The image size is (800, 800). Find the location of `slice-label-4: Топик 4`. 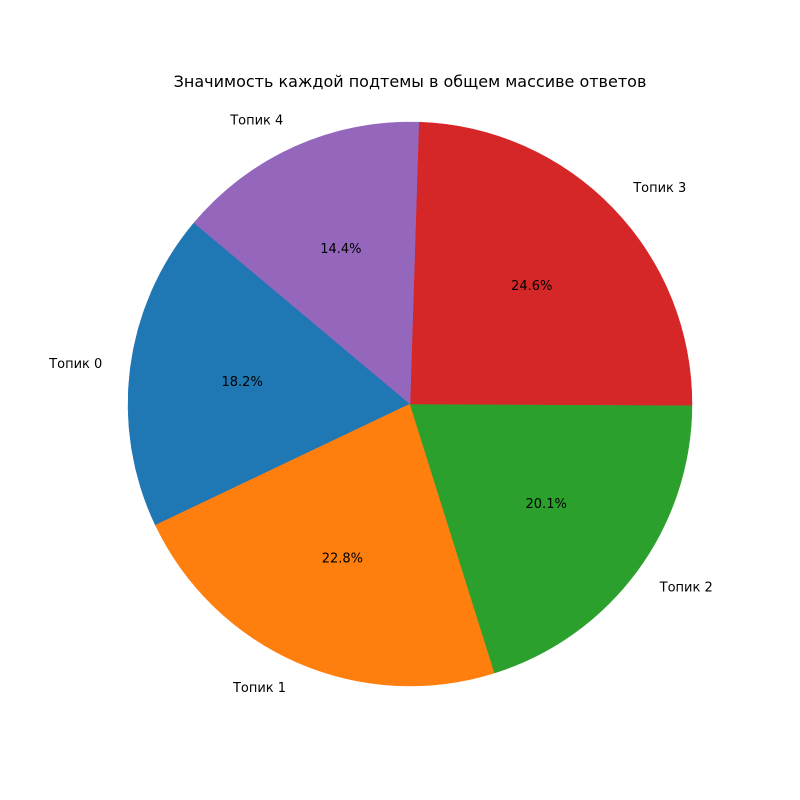

slice-label-4: Топик 4 is located at coordinates (256, 120).